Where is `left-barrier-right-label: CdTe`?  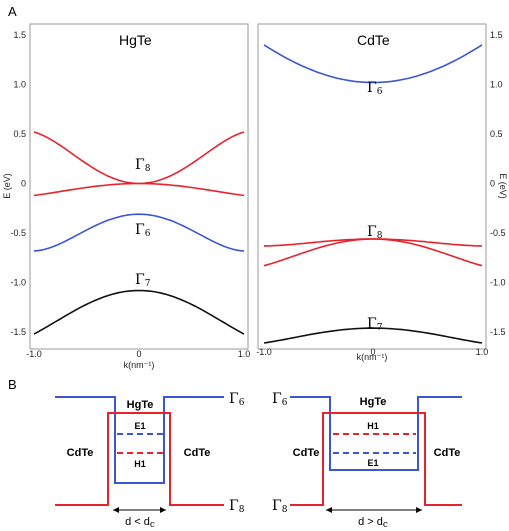
left-barrier-right-label: CdTe is located at coordinates (197, 453).